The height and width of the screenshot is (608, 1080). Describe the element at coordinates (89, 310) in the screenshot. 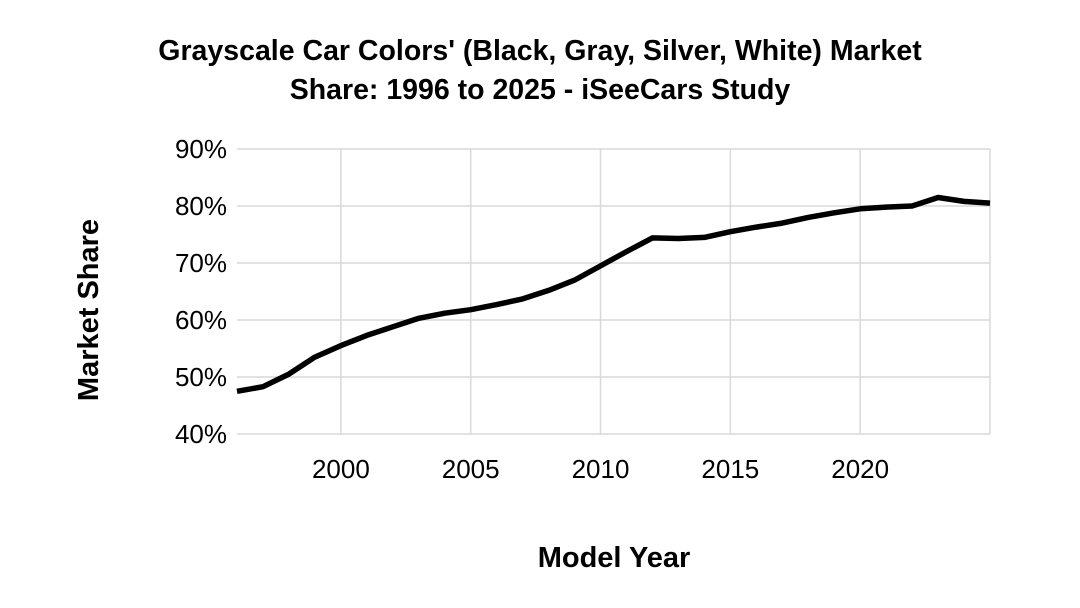

I see `y-axis-title: Market Share` at that location.